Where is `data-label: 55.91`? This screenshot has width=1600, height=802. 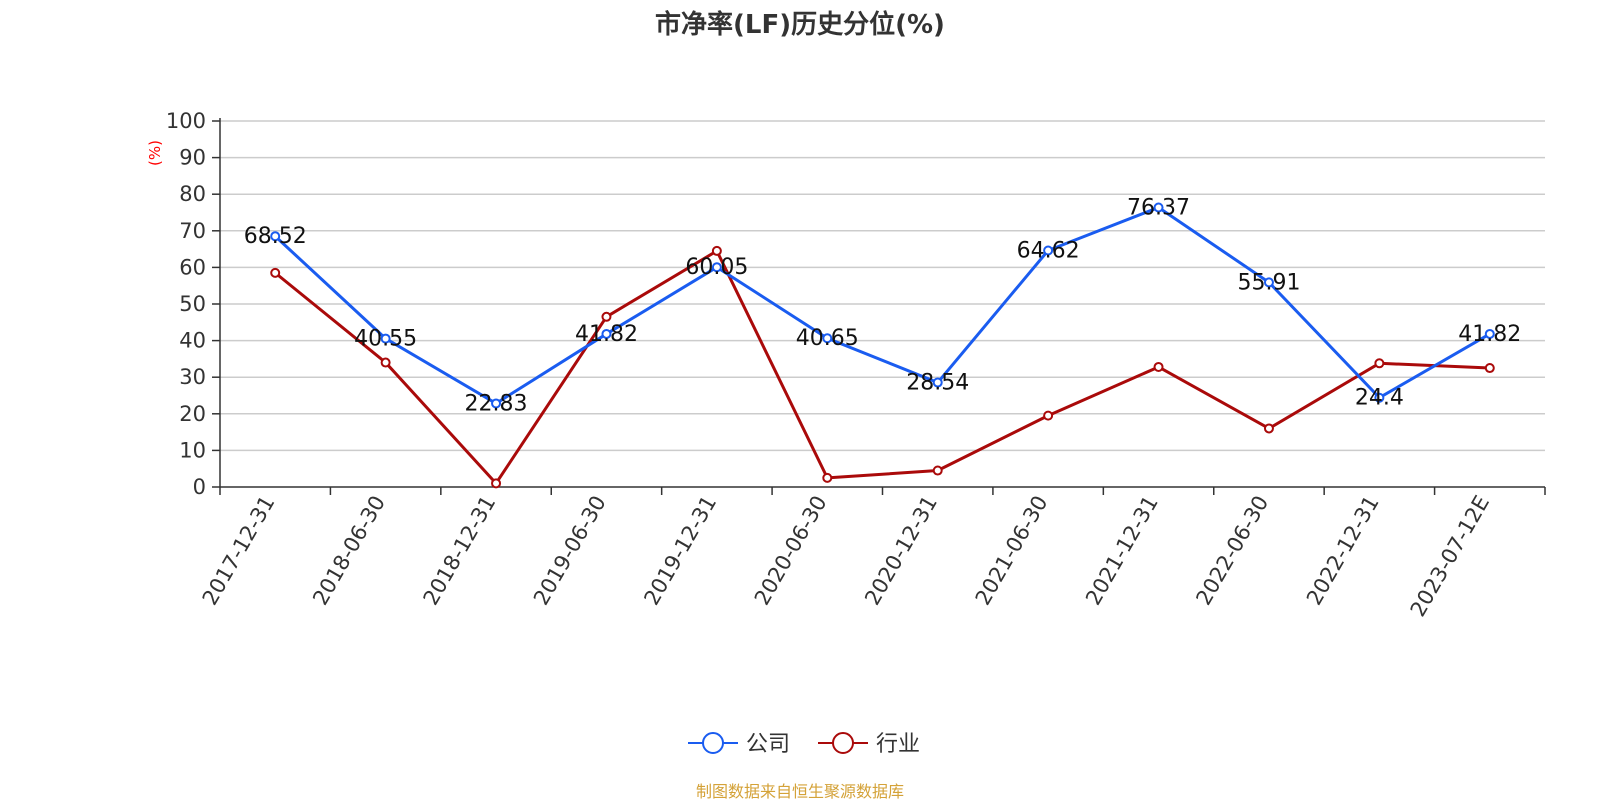
data-label: 55.91 is located at coordinates (1268, 282).